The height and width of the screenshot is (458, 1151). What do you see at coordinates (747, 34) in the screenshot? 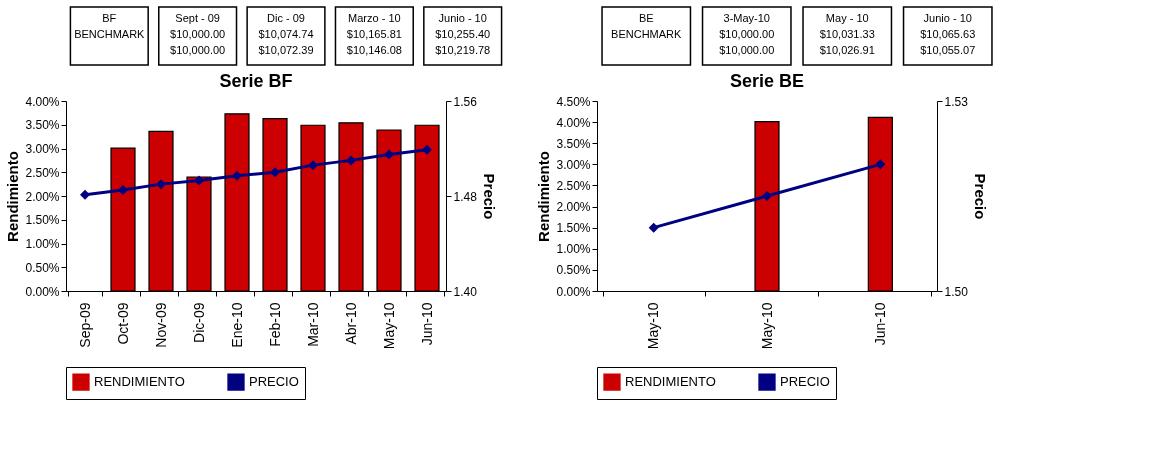
I see `text: 3-May-10 $10,000.00 $10,000.00` at bounding box center [747, 34].